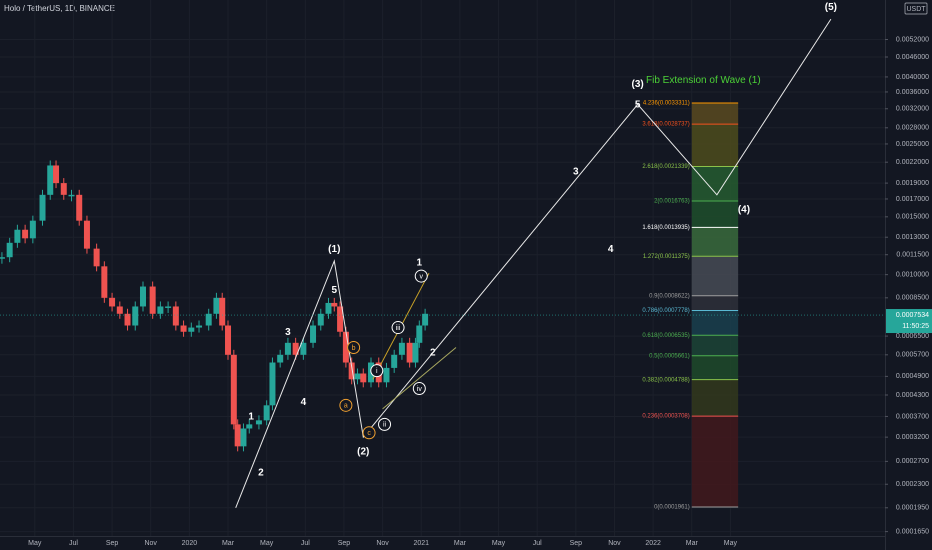  Describe the element at coordinates (665, 336) in the screenshot. I see `fib-level-label: 0.618(0.0006535)` at that location.